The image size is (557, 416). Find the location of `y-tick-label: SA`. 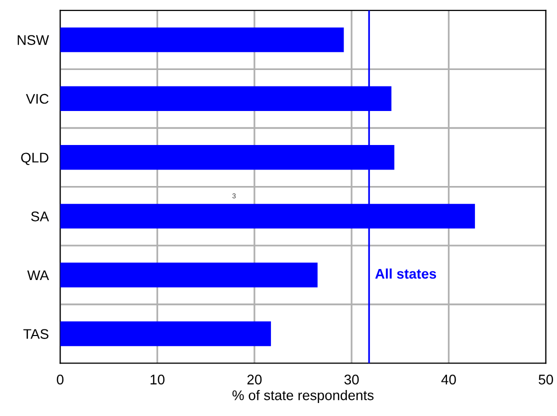

y-tick-label: SA is located at coordinates (40, 217).